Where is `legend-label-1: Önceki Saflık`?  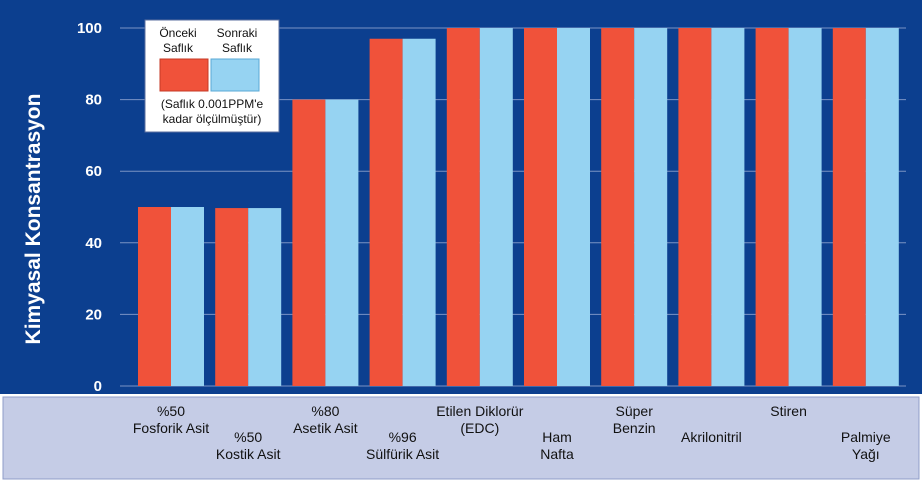 legend-label-1: Önceki Saflık is located at coordinates (177, 40).